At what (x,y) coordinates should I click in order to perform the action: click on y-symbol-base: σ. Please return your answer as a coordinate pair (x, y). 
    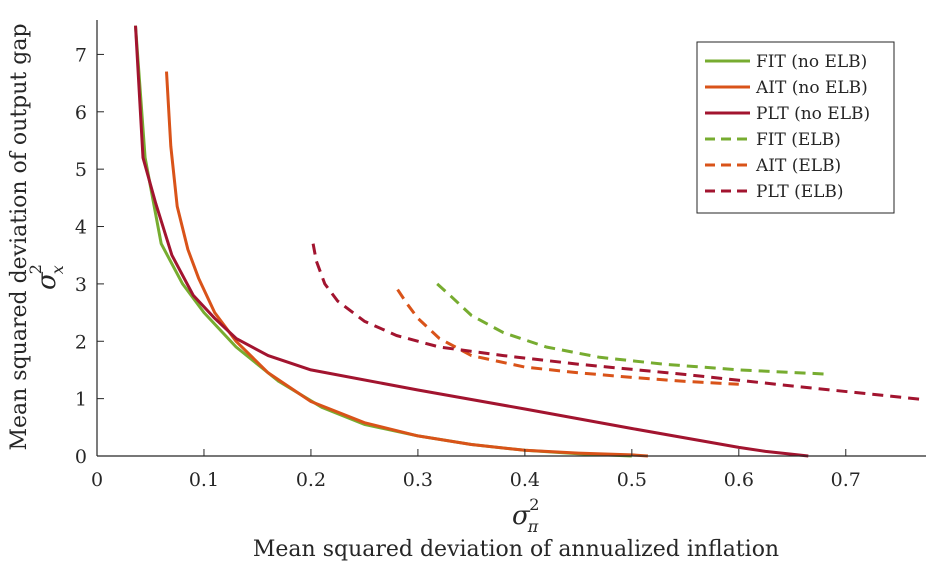
    Looking at the image, I should click on (47, 280).